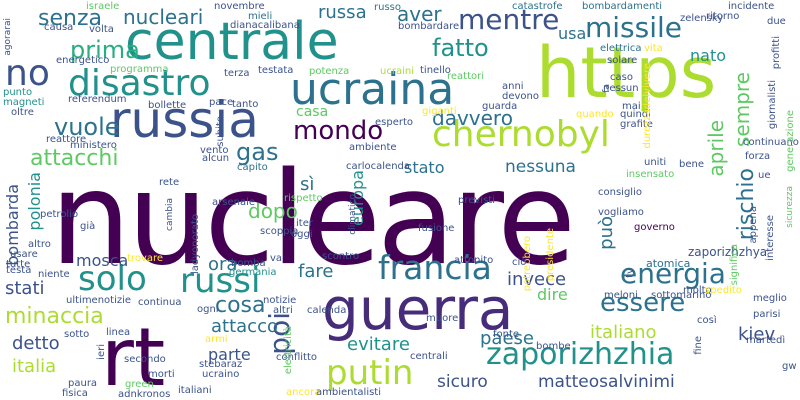  I want to click on word: tv, so click(630, 273).